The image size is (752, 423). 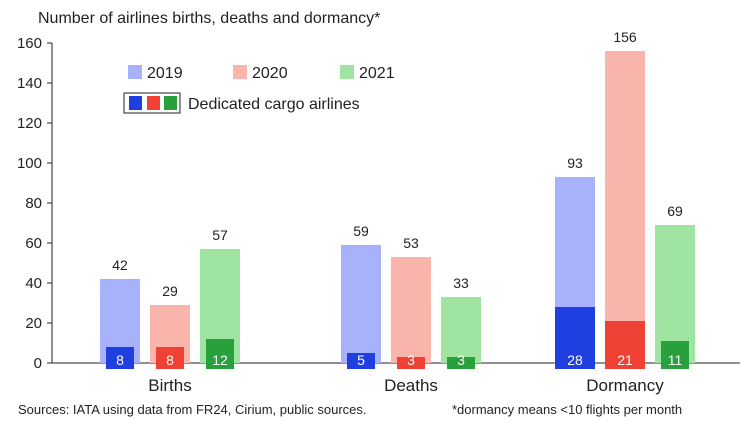 I want to click on y-tick-label: 80, so click(x=33, y=203).